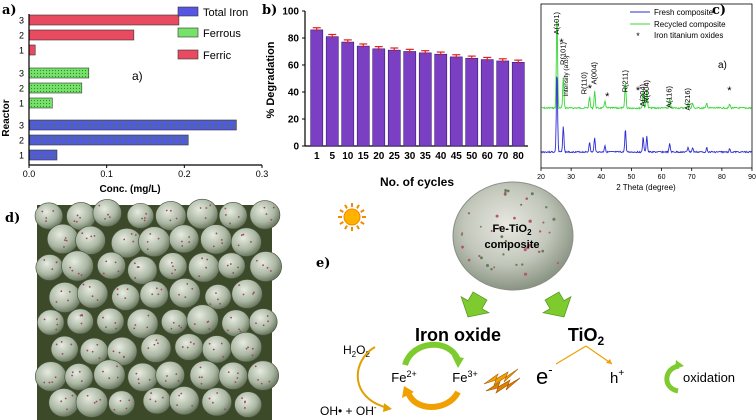 Image resolution: width=756 pixels, height=420 pixels. What do you see at coordinates (379, 156) in the screenshot?
I see `cycle-tick-label: 20` at bounding box center [379, 156].